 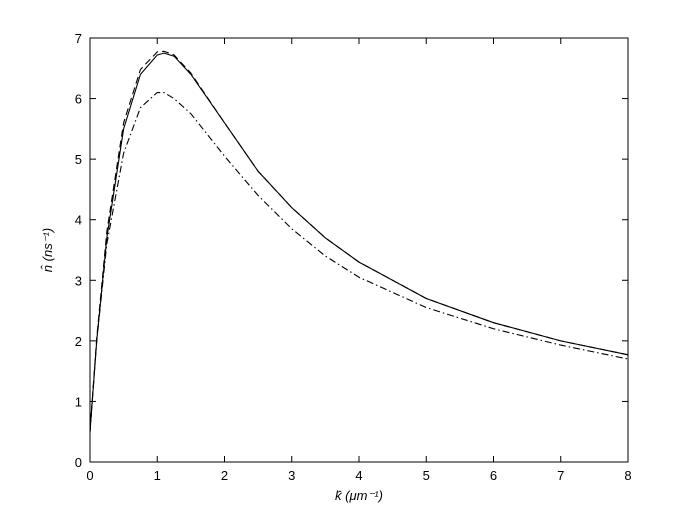 What do you see at coordinates (89, 475) in the screenshot?
I see `x-tick-label: 0` at bounding box center [89, 475].